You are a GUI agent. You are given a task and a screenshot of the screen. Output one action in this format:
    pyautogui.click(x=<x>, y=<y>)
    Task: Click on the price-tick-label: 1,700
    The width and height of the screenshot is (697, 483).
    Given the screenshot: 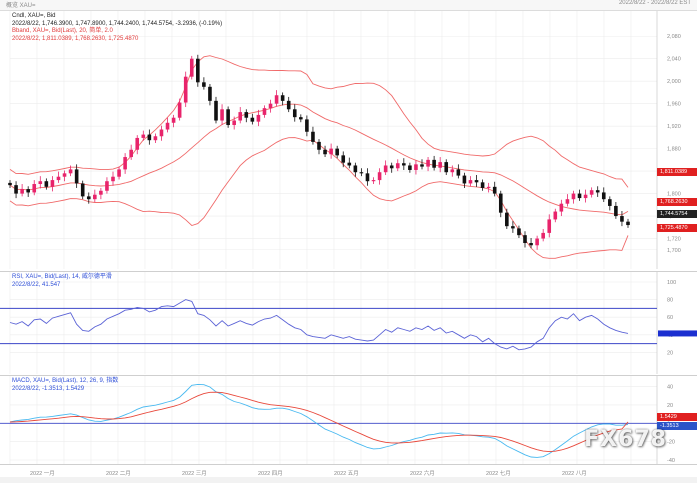 What is the action you would take?
    pyautogui.click(x=674, y=251)
    